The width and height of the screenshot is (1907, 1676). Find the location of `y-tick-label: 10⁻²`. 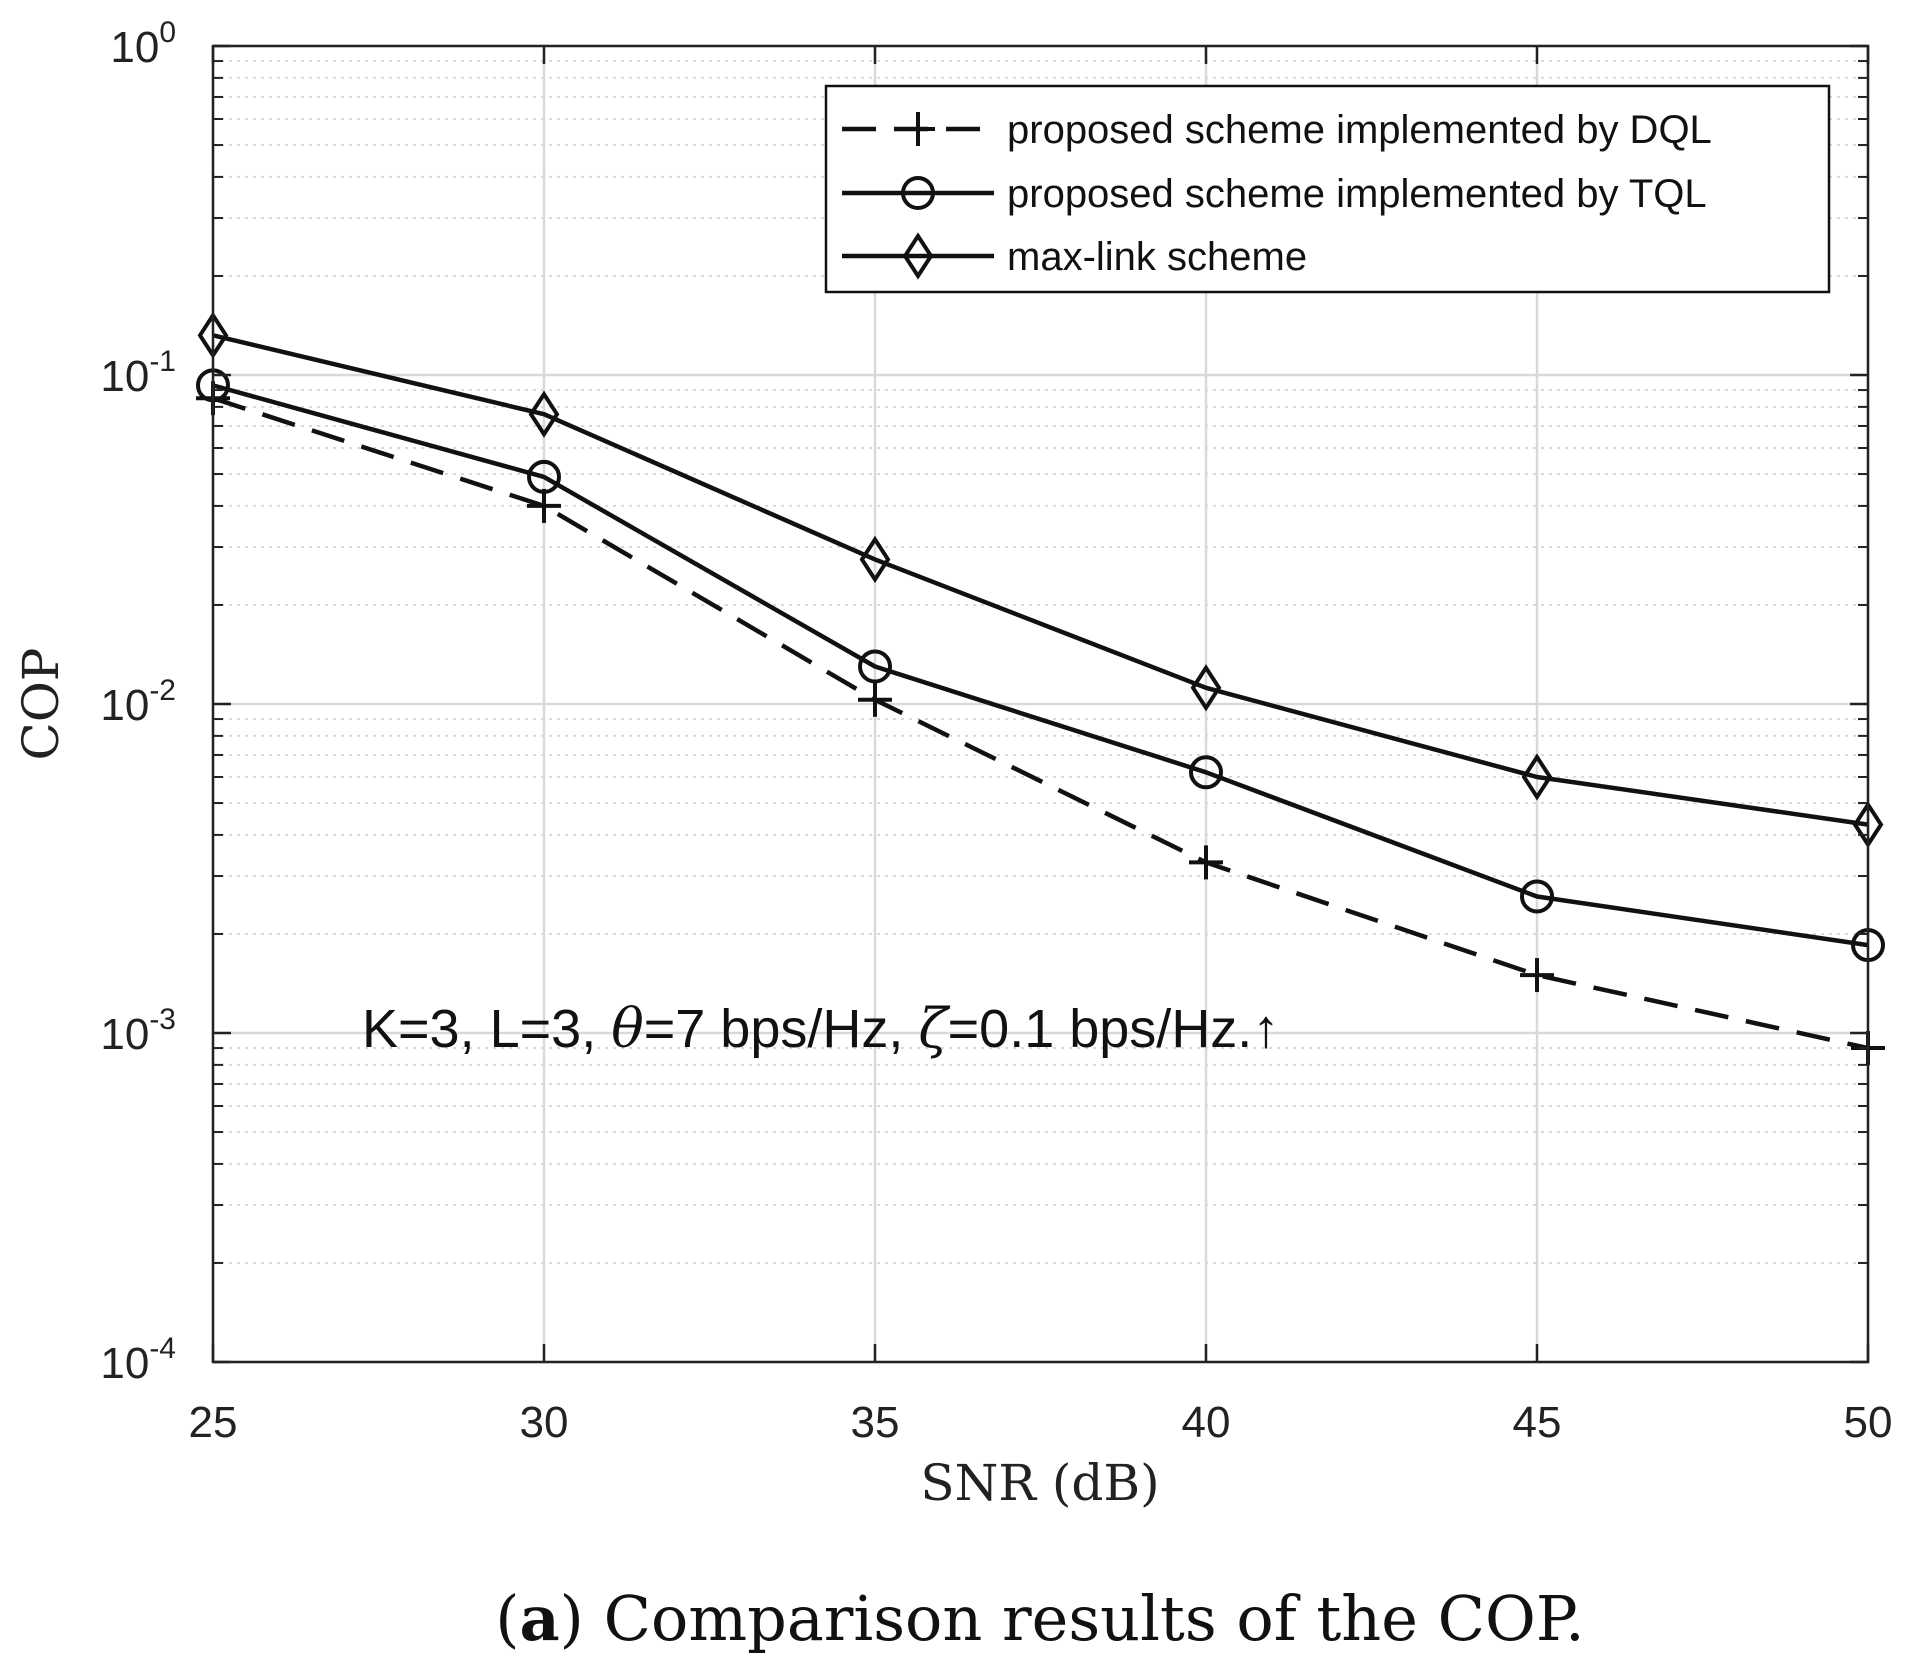

y-tick-label: 10⁻² is located at coordinates (138, 702).